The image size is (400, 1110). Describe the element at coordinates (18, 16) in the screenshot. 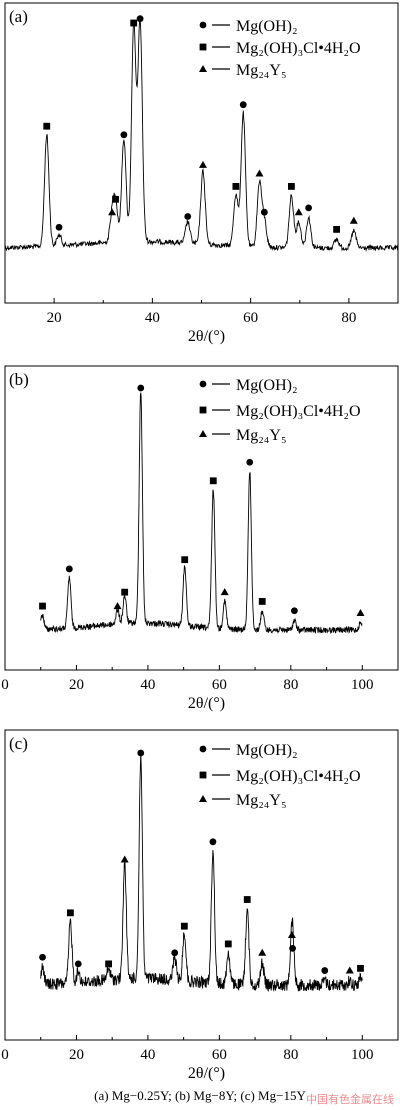

I see `panel-label: (a)` at that location.